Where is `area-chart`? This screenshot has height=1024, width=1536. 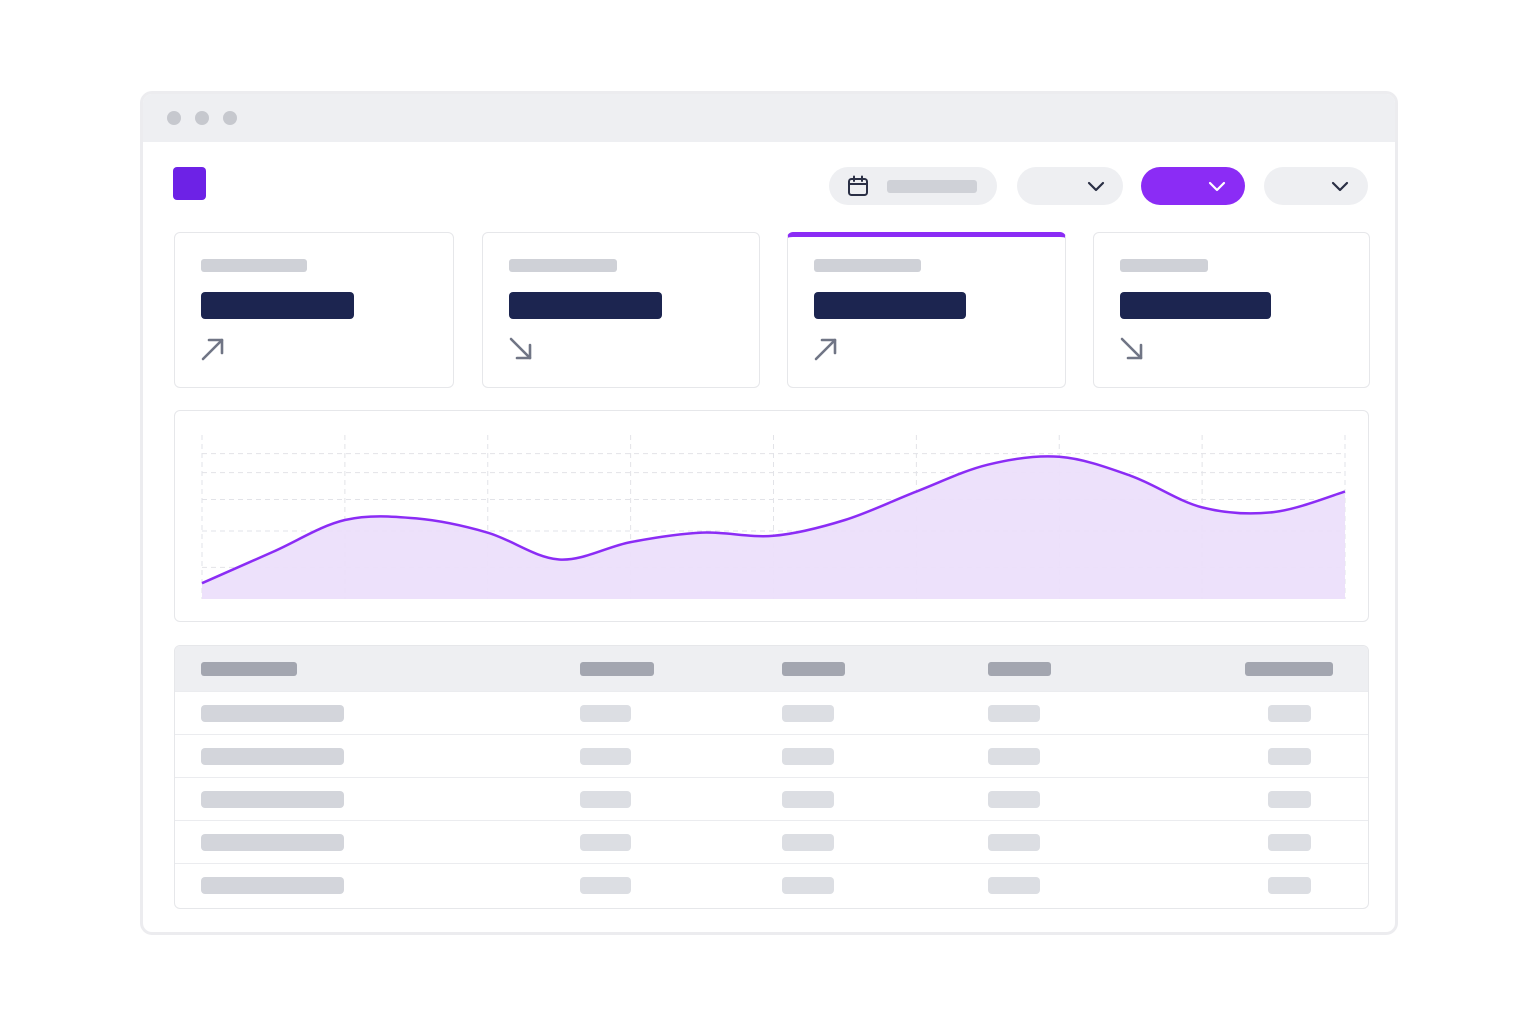
area-chart is located at coordinates (773, 517).